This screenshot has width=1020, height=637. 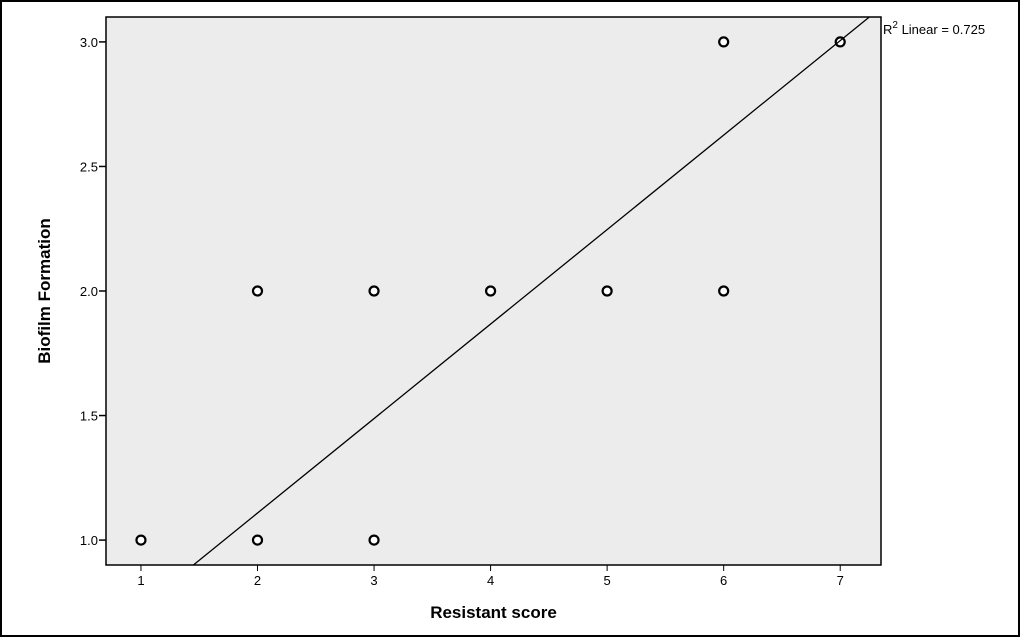 What do you see at coordinates (257, 580) in the screenshot?
I see `x-tick-label: 2` at bounding box center [257, 580].